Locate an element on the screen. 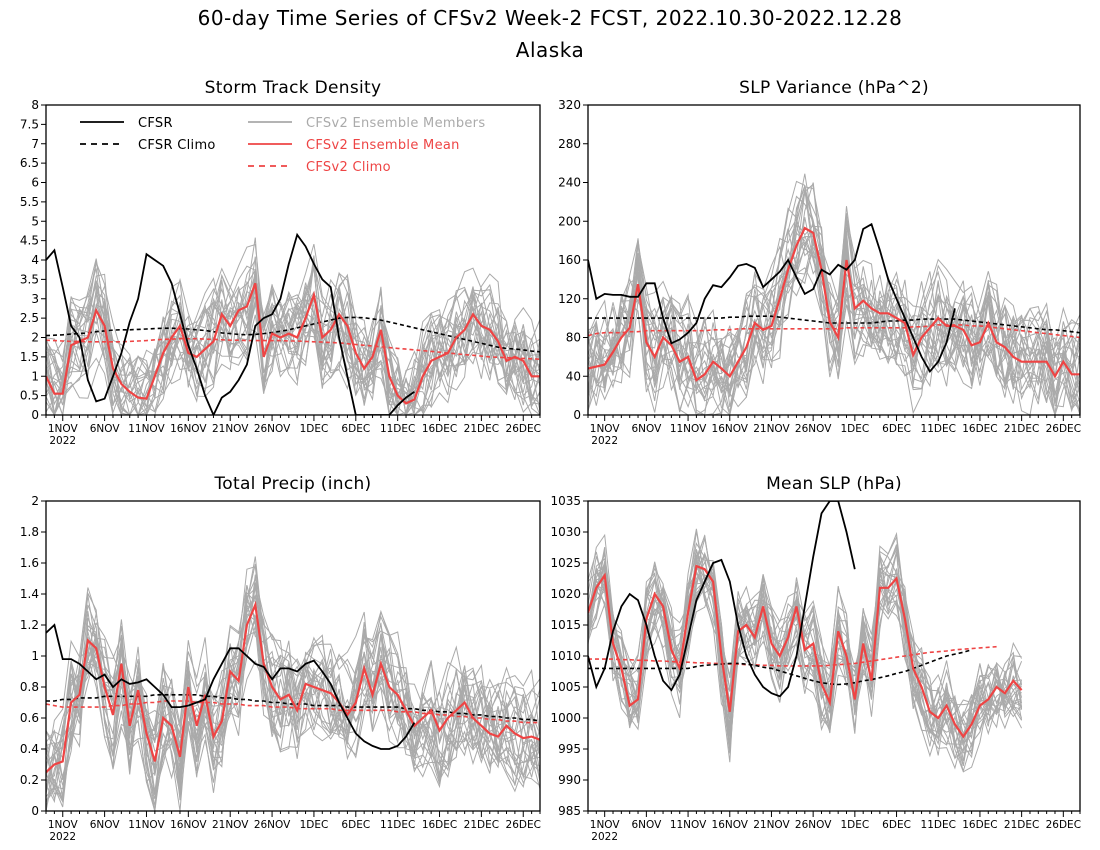 This screenshot has height=850, width=1100. cfsr-line is located at coordinates (231, 686).